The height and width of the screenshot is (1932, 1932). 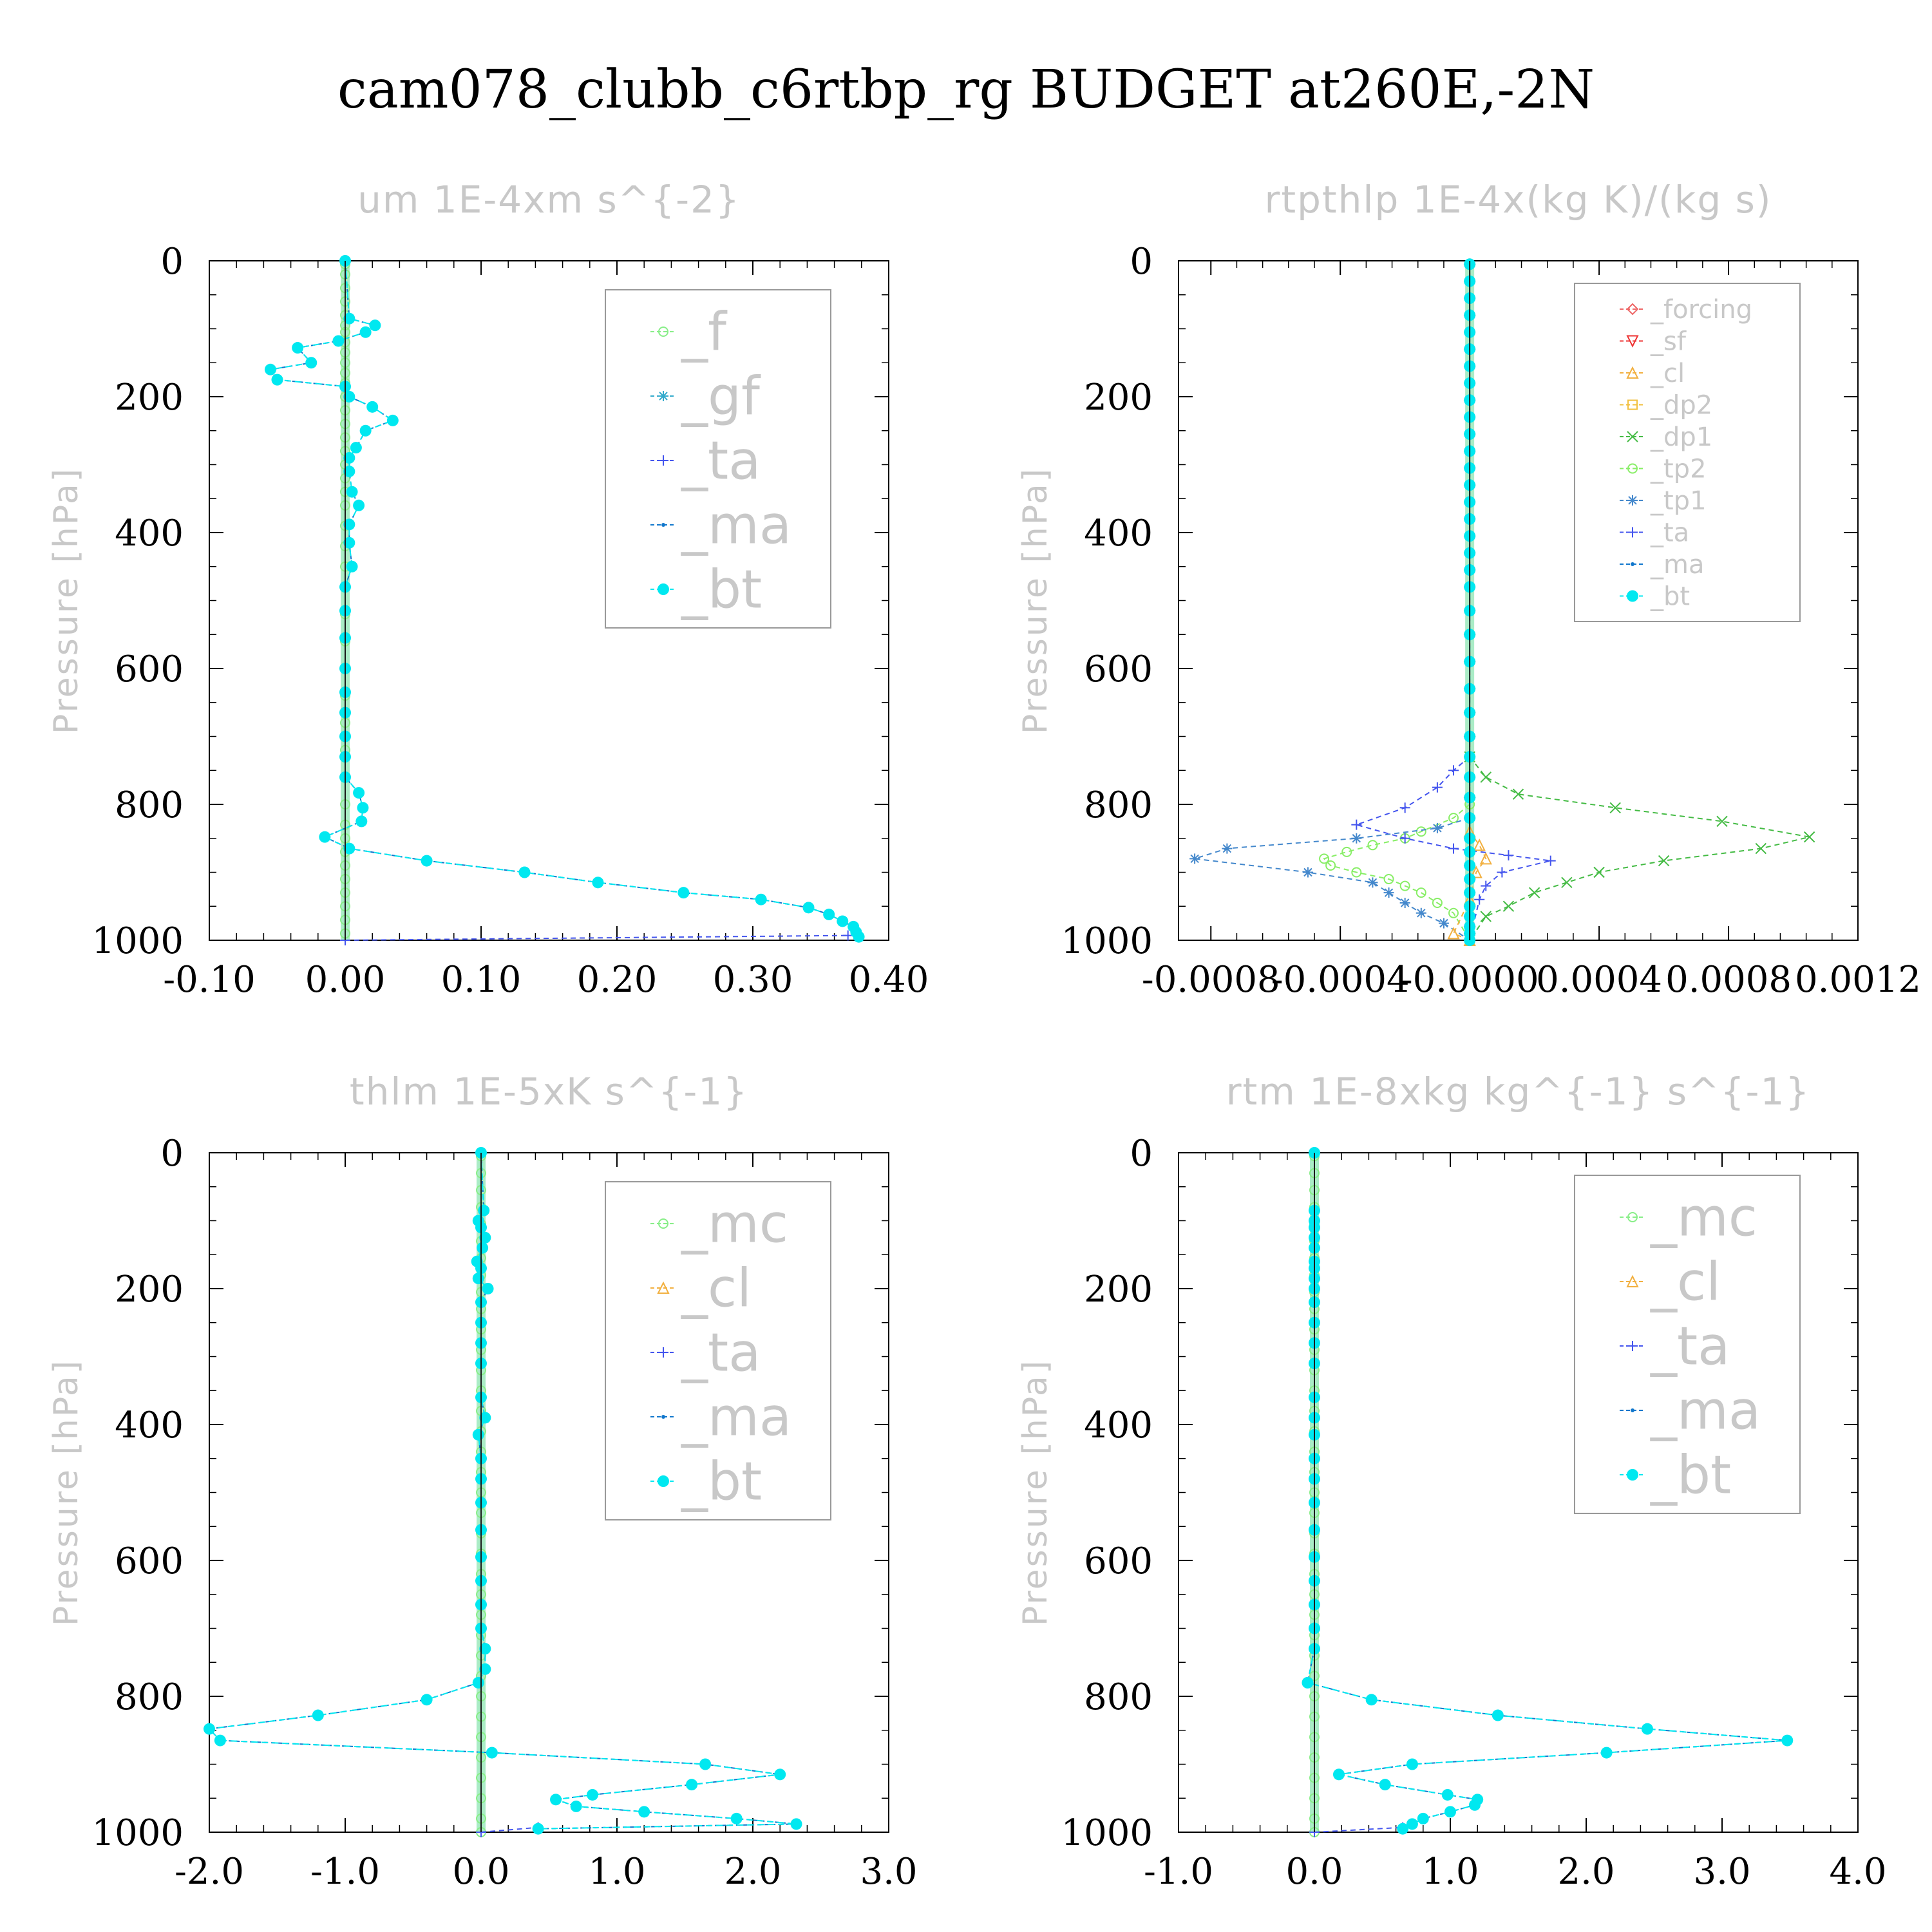 What do you see at coordinates (1107, 1833) in the screenshot?
I see `y-tick-label: 1000` at bounding box center [1107, 1833].